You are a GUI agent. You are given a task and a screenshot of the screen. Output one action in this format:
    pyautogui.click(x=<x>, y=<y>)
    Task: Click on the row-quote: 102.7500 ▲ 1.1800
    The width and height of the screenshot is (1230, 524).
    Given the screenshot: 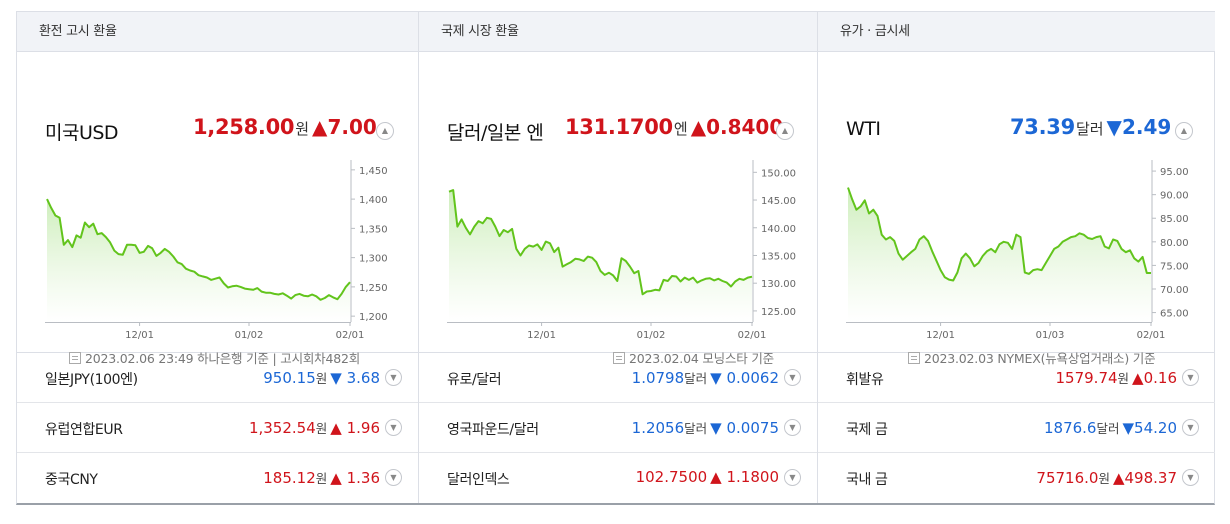 What is the action you would take?
    pyautogui.click(x=707, y=477)
    